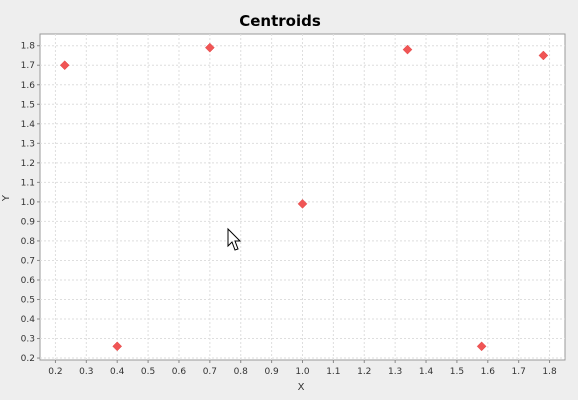 This screenshot has width=578, height=400. Describe the element at coordinates (426, 372) in the screenshot. I see `x-tick-label: 1.4` at that location.